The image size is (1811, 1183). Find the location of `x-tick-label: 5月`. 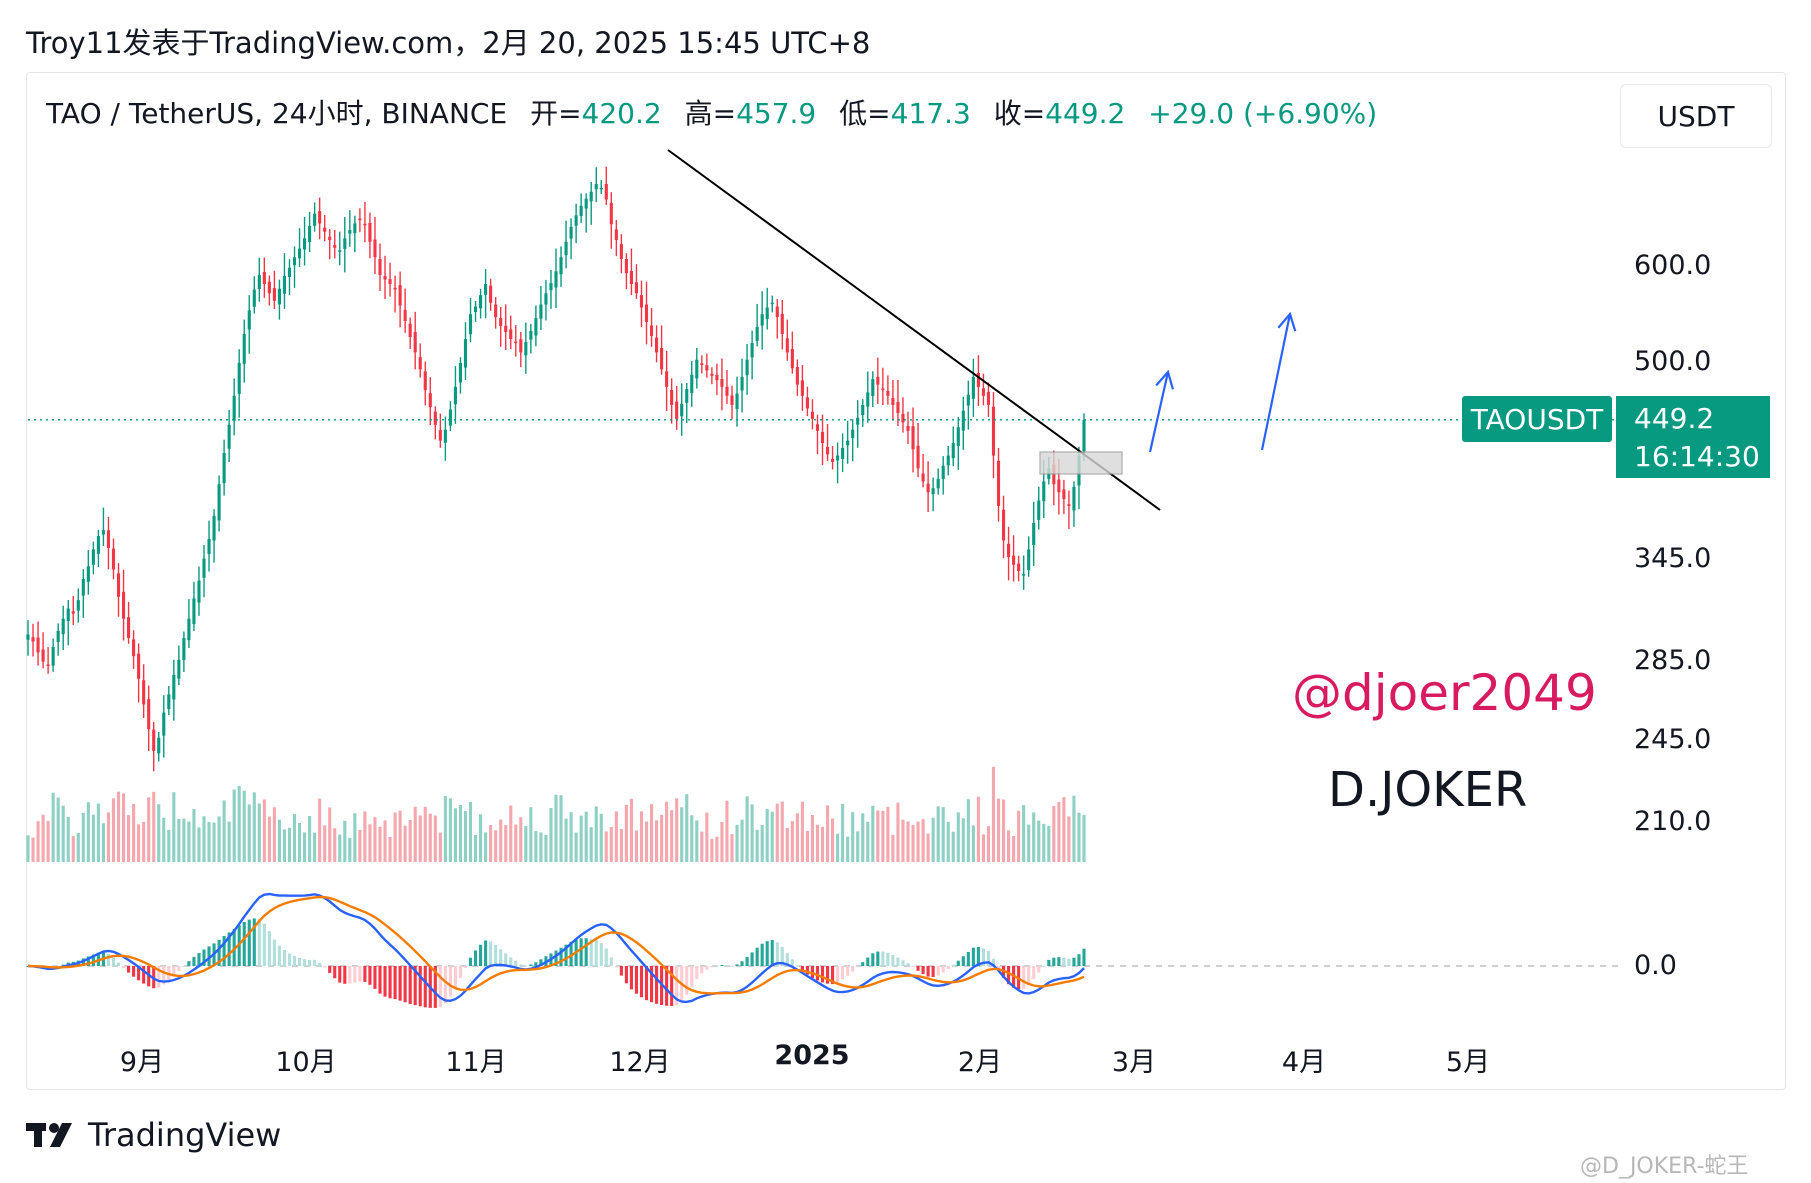

x-tick-label: 5月 is located at coordinates (1468, 1062).